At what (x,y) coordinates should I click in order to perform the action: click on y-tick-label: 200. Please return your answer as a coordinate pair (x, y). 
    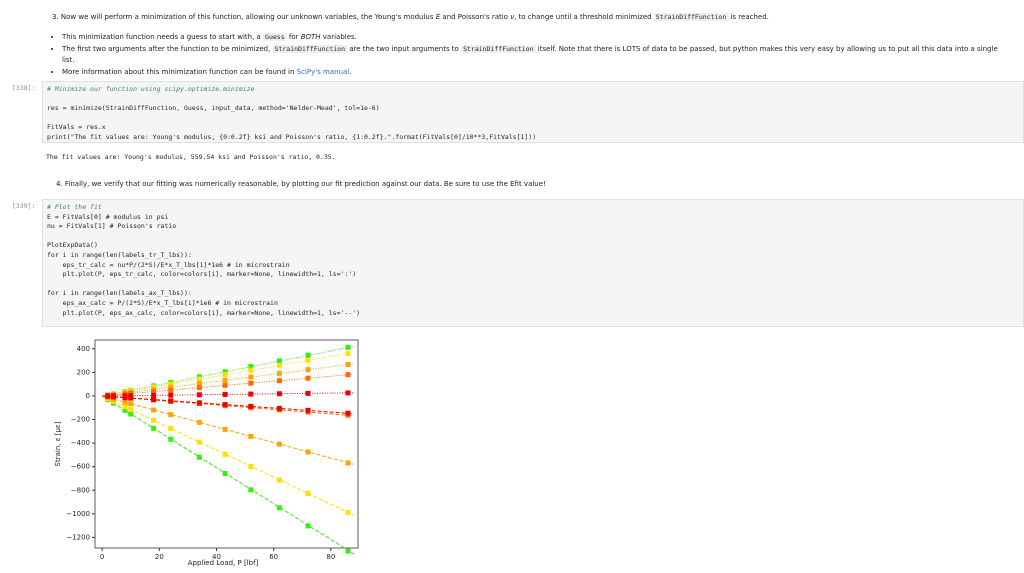
    Looking at the image, I should click on (83, 372).